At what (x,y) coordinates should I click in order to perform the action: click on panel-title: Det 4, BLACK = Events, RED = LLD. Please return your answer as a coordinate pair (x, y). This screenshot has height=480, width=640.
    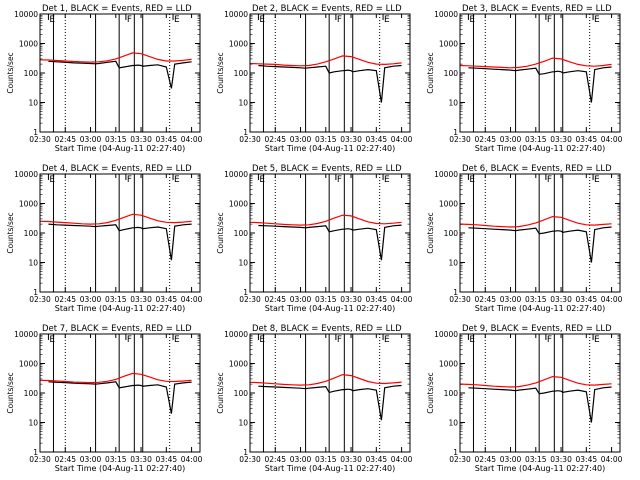
    Looking at the image, I should click on (117, 169).